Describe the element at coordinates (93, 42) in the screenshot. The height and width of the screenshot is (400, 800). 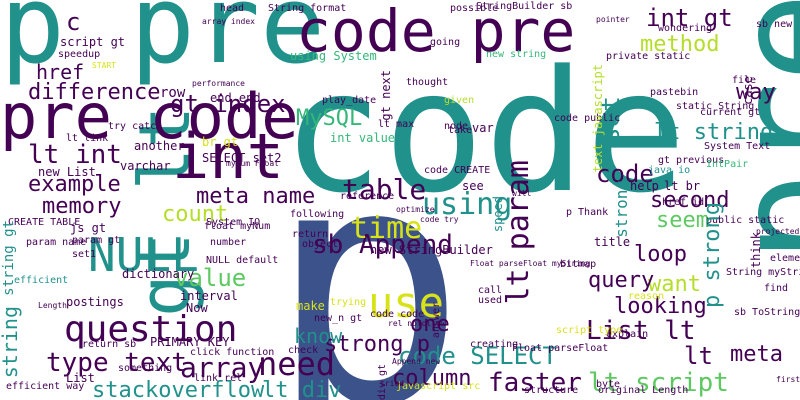
I see `cloud-word: script gt` at that location.